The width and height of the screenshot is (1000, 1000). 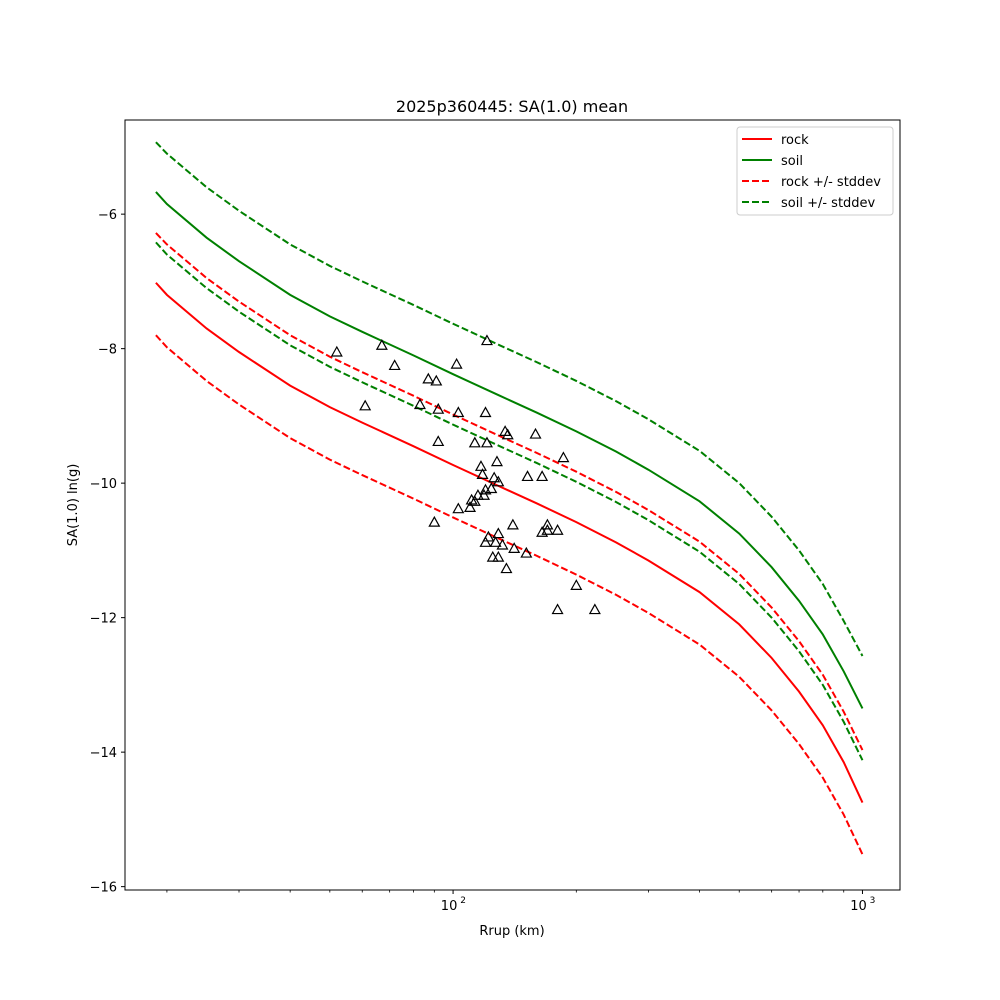 I want to click on x-tick-exponent: 3, so click(x=873, y=901).